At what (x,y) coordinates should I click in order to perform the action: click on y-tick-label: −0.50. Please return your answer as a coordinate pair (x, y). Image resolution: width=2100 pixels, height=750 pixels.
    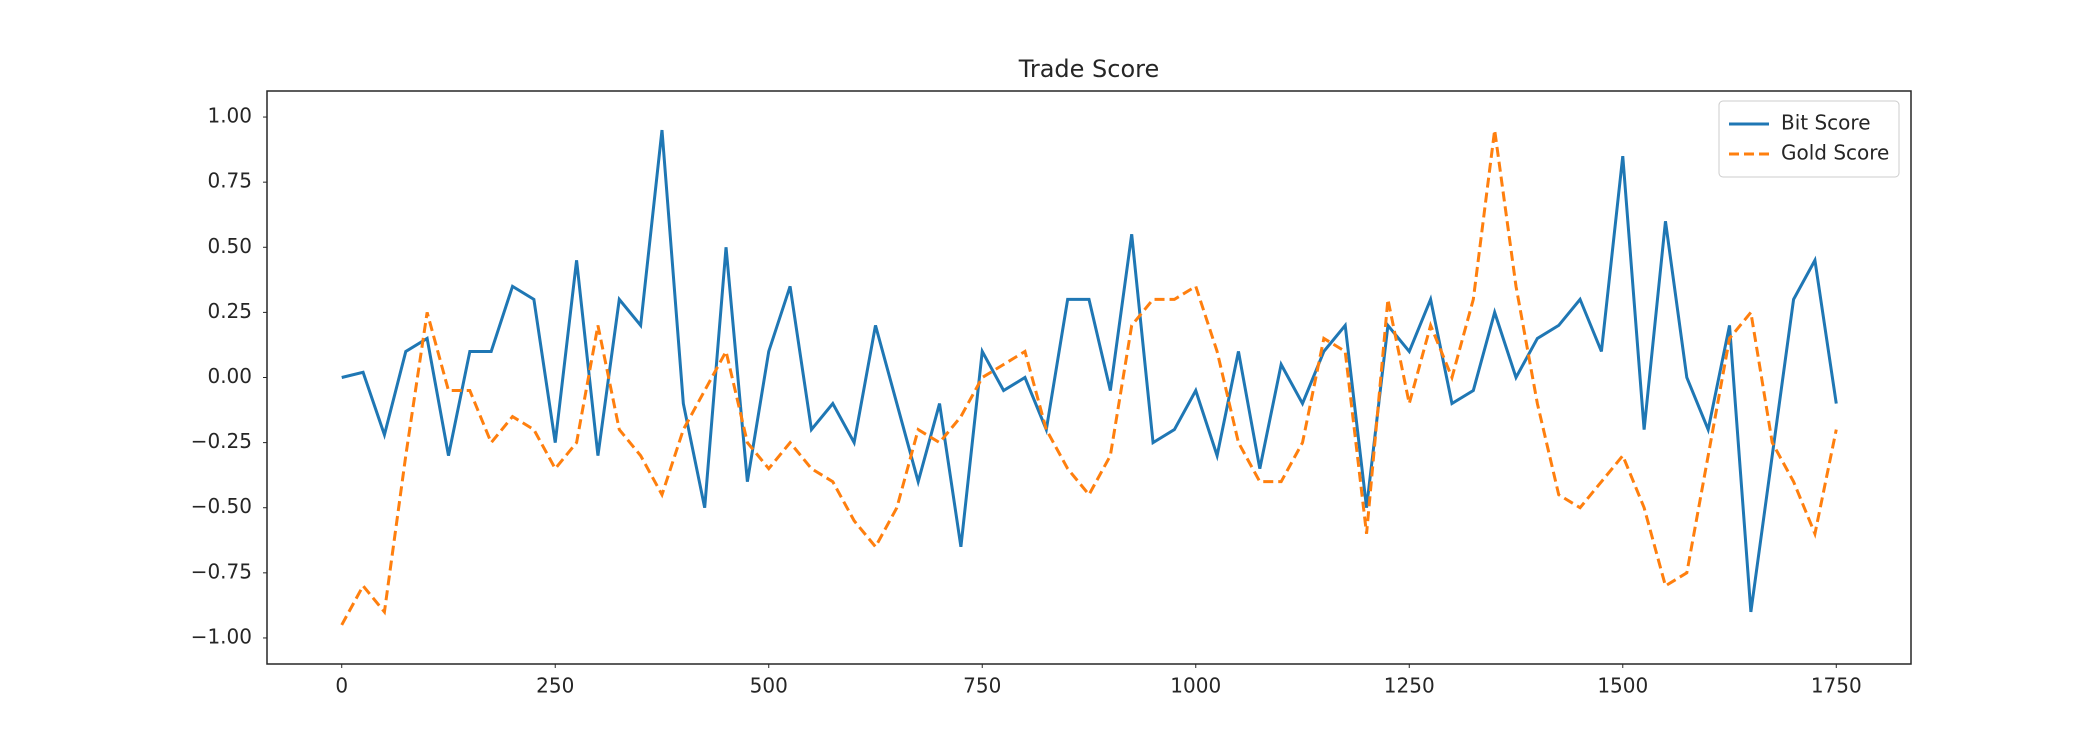
    Looking at the image, I should click on (221, 506).